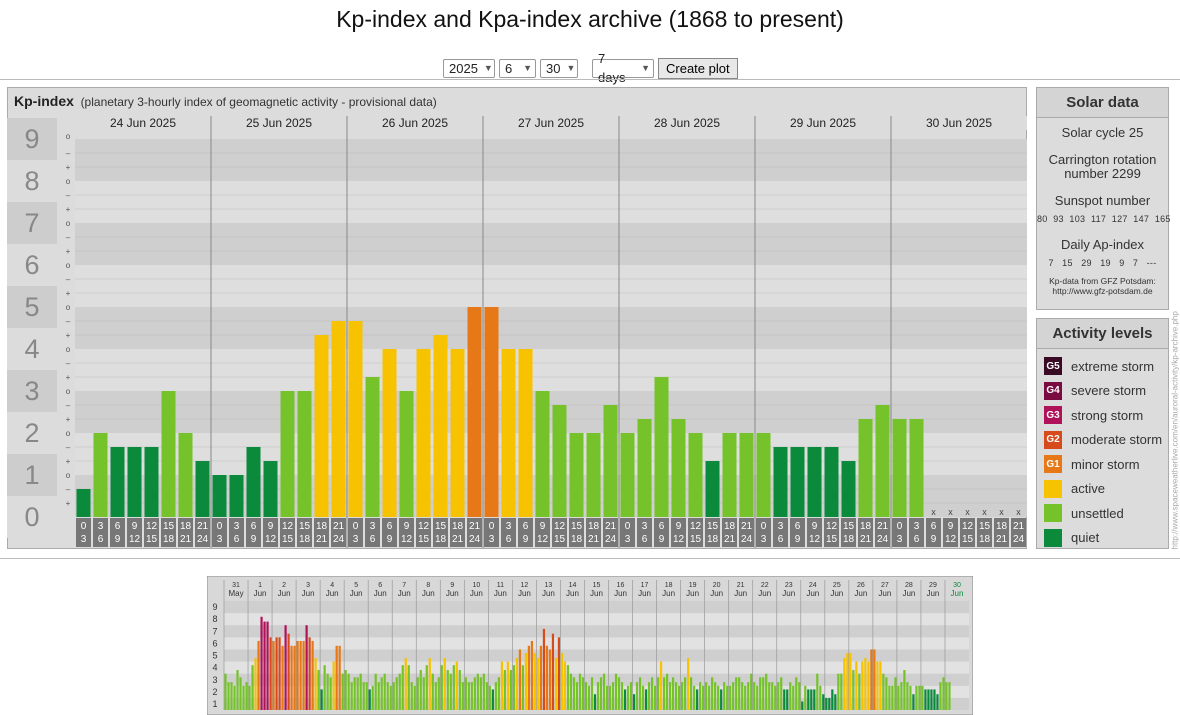  Describe the element at coordinates (32, 307) in the screenshot. I see `y-axis-band` at that location.